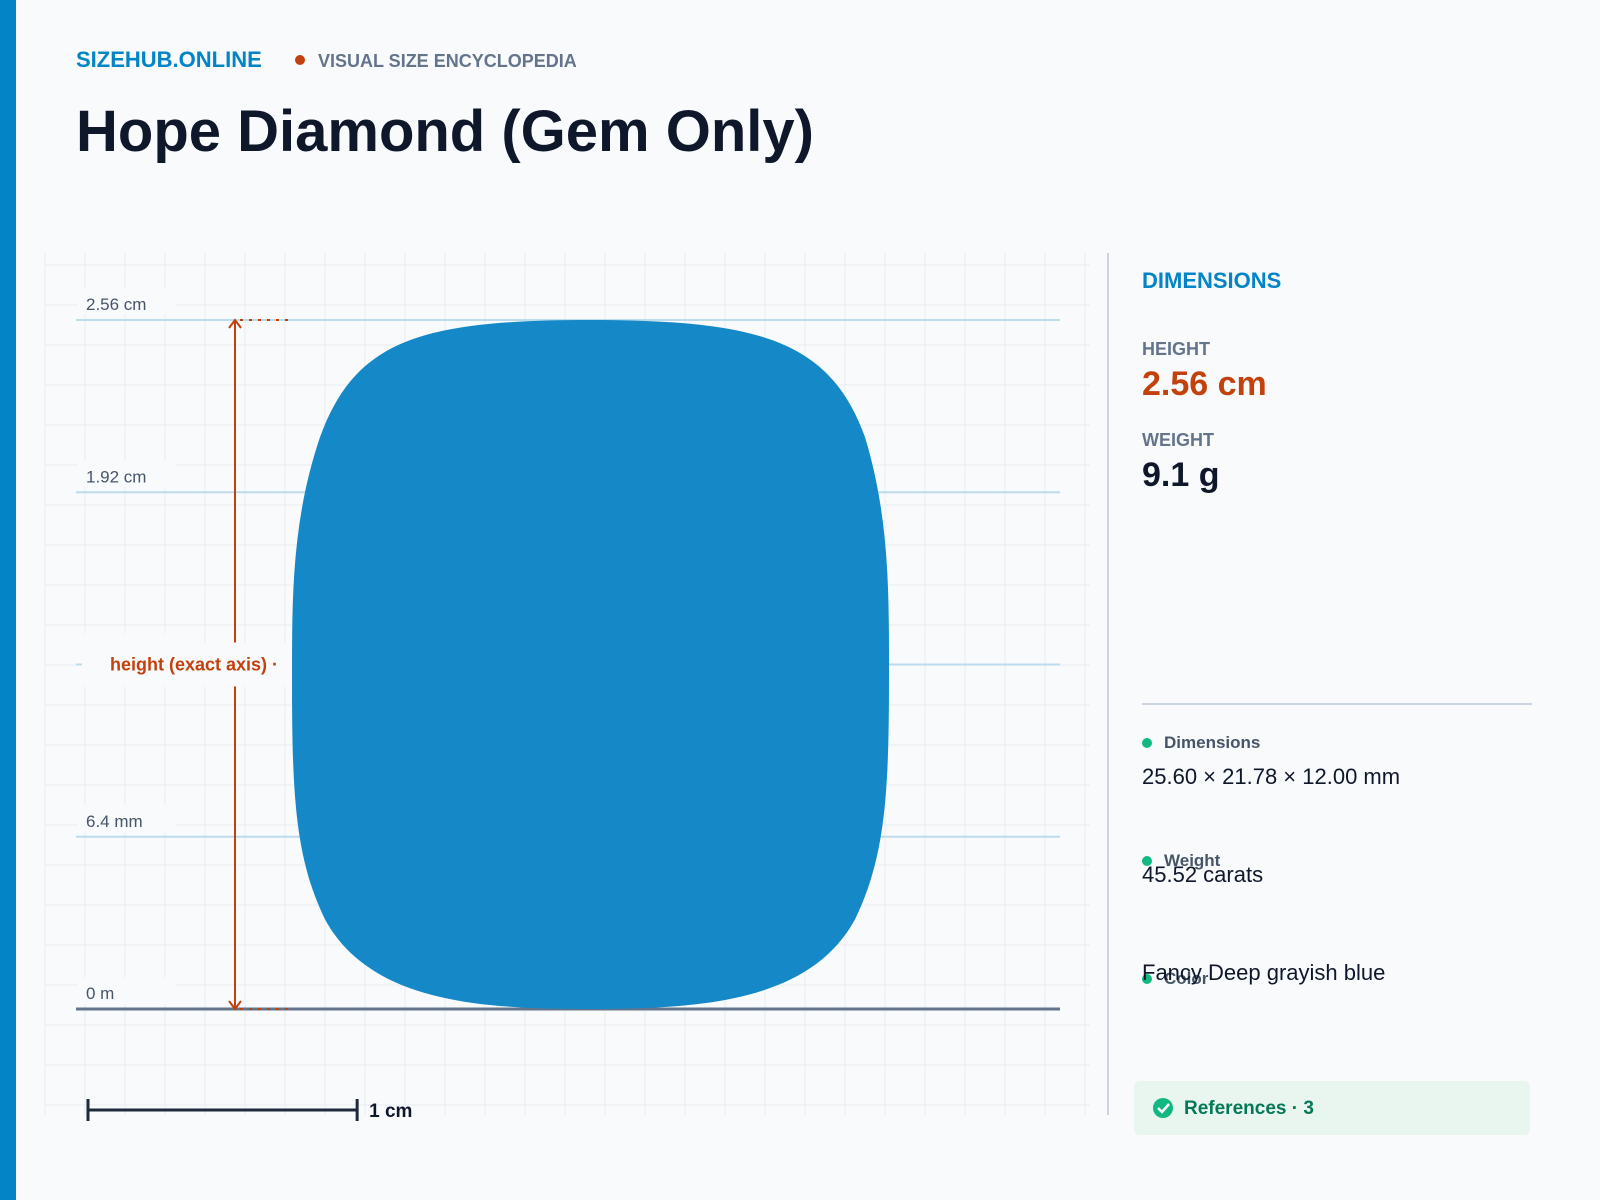 The height and width of the screenshot is (1200, 1600). What do you see at coordinates (1271, 776) in the screenshot?
I see `fact-value: 25.60 × 21.78 × 12.00 mm` at bounding box center [1271, 776].